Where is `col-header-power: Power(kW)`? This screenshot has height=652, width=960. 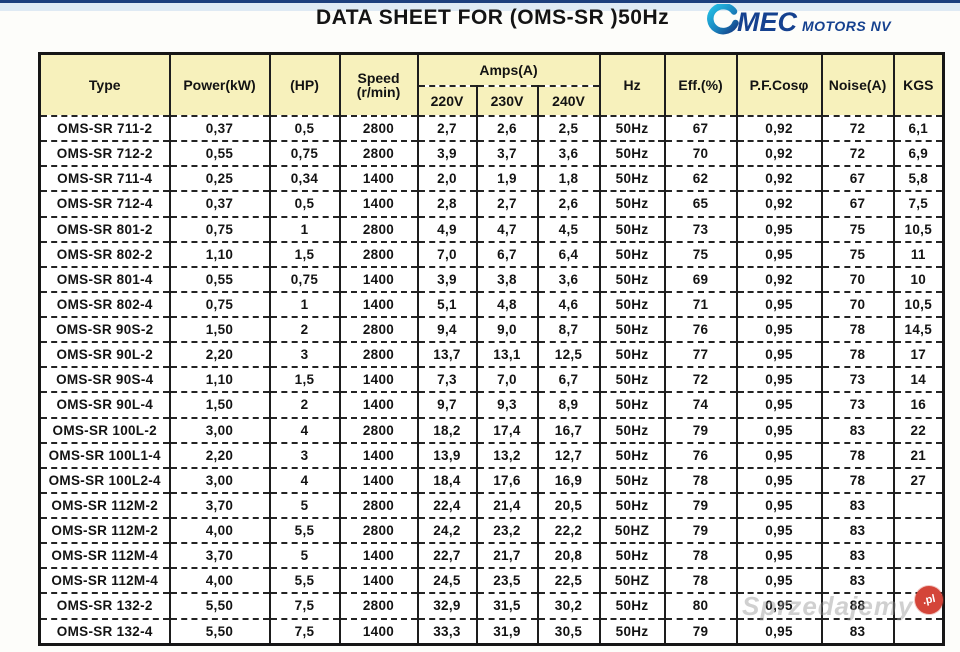
col-header-power: Power(kW) is located at coordinates (219, 84).